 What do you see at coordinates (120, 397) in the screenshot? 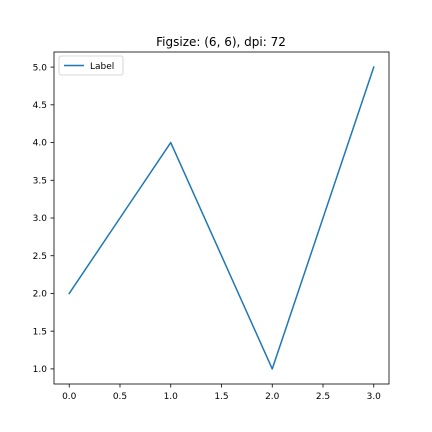
I see `x-tick-label: 0.5` at bounding box center [120, 397].